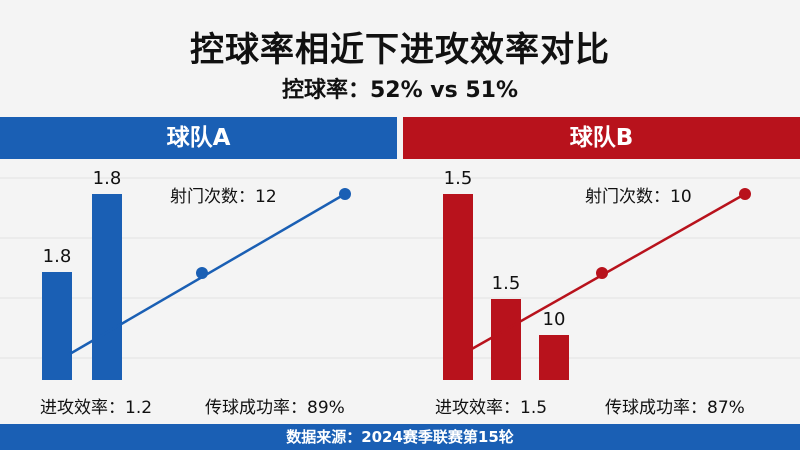 Image resolution: width=800 pixels, height=450 pixels. What do you see at coordinates (491, 408) in the screenshot?
I see `team-b-efficiency-label: 进攻效率：1.5` at bounding box center [491, 408].